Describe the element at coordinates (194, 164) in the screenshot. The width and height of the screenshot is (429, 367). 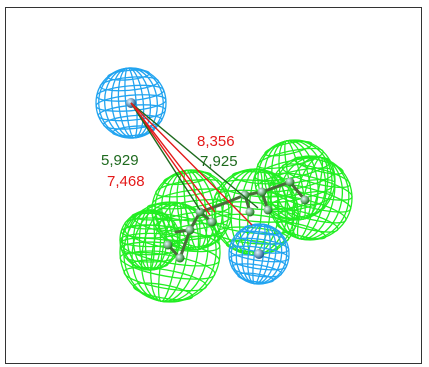
I see `distance-lines` at that location.